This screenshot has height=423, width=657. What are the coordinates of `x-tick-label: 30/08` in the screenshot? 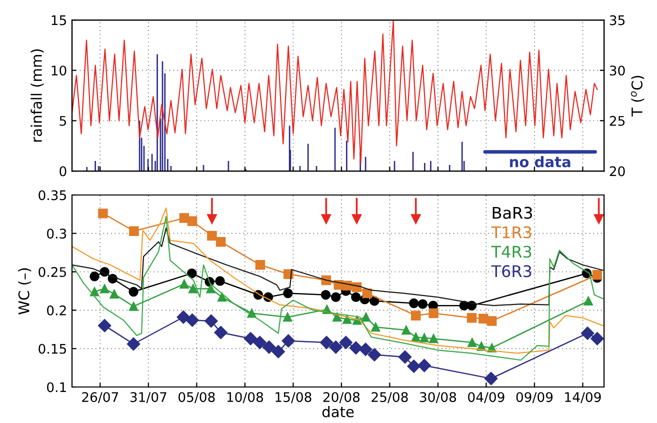 It's located at (438, 398).